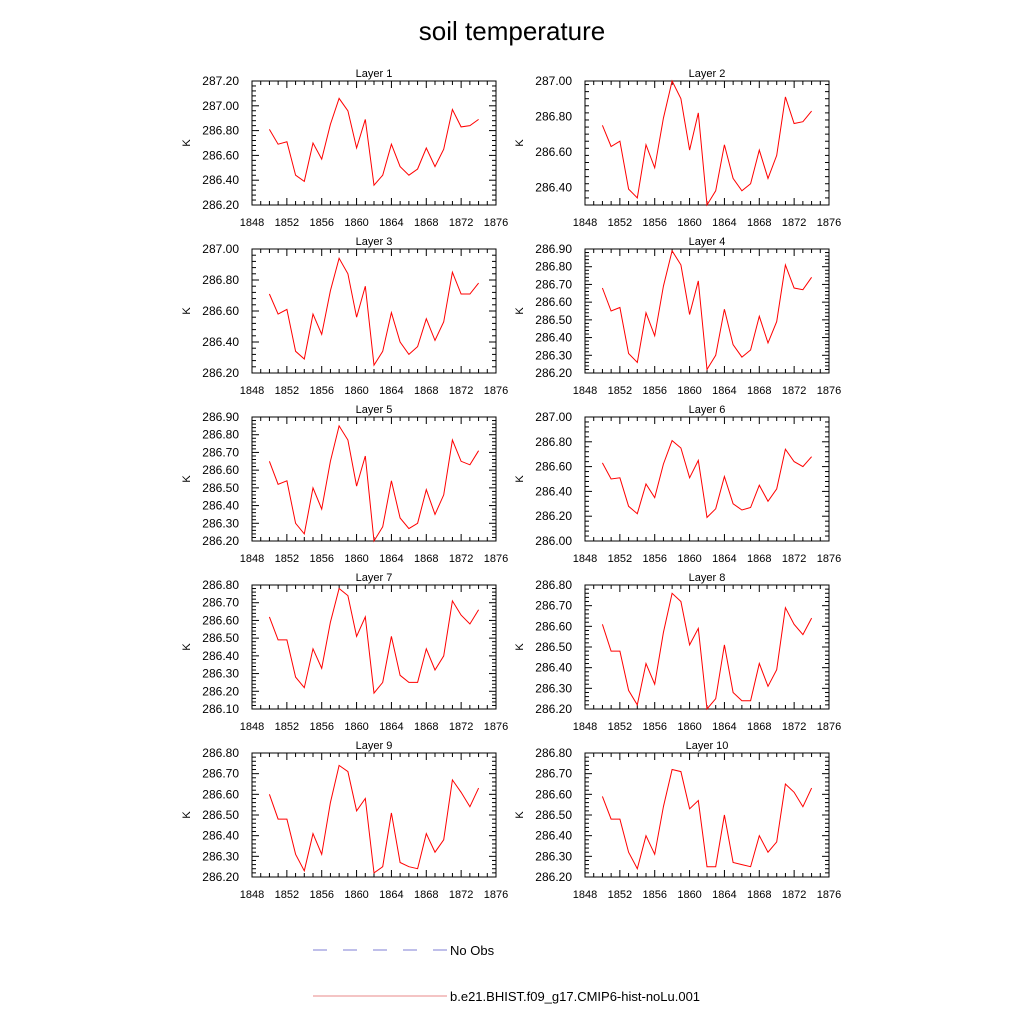  I want to click on chart-title: Layer 4, so click(707, 242).